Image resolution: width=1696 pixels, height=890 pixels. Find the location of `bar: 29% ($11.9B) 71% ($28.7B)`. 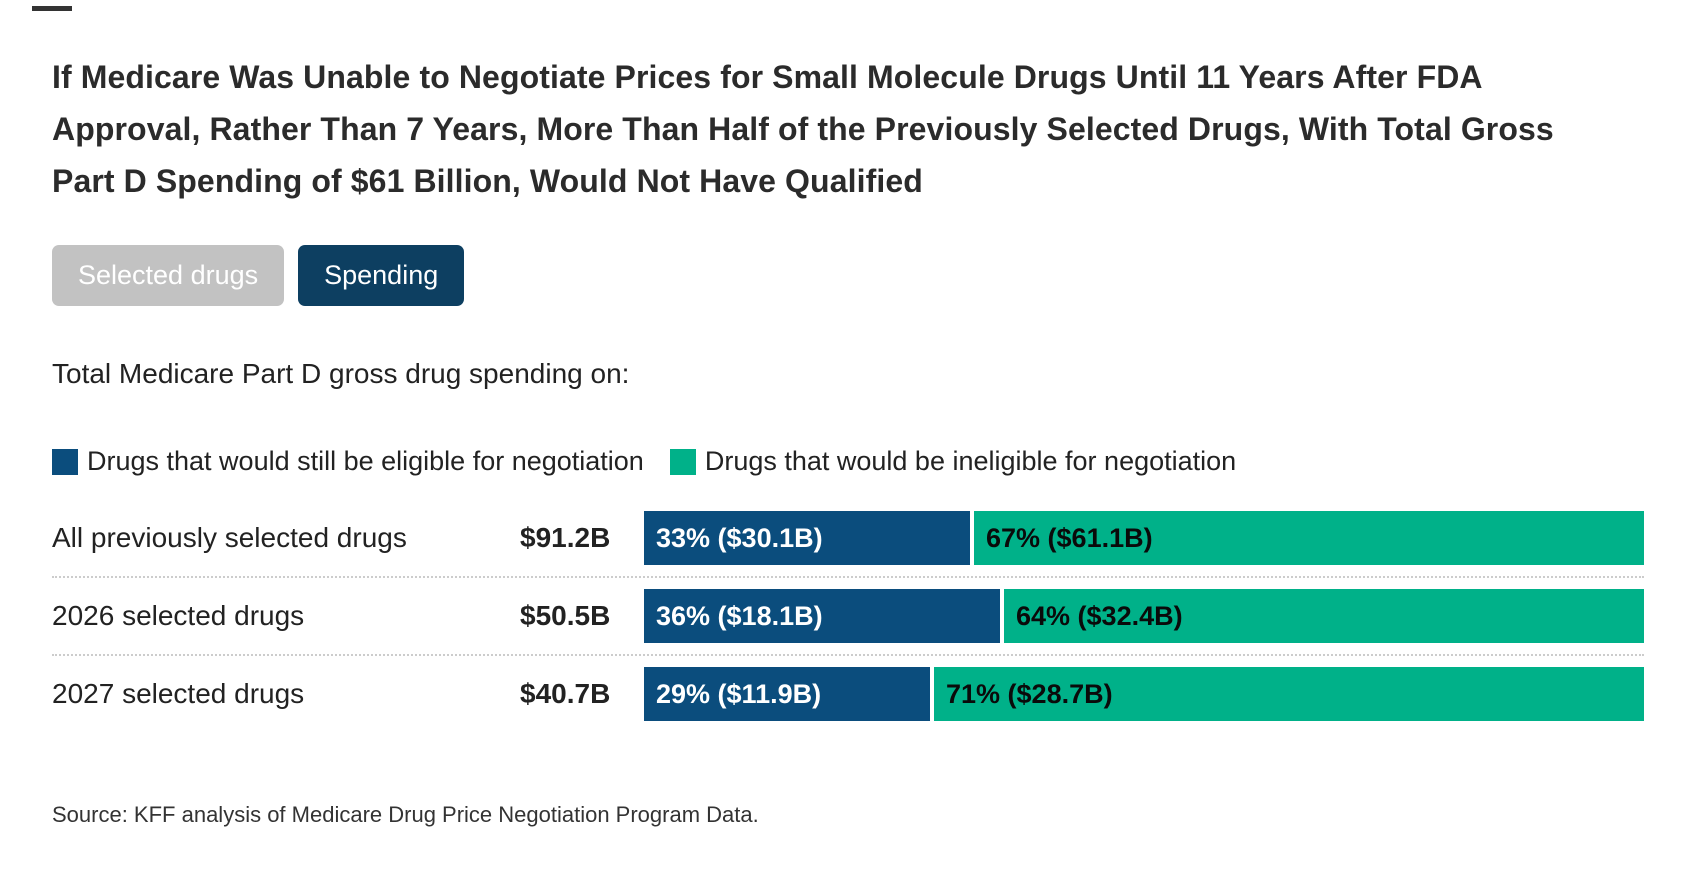

bar: 29% ($11.9B) 71% ($28.7B) is located at coordinates (1144, 694).